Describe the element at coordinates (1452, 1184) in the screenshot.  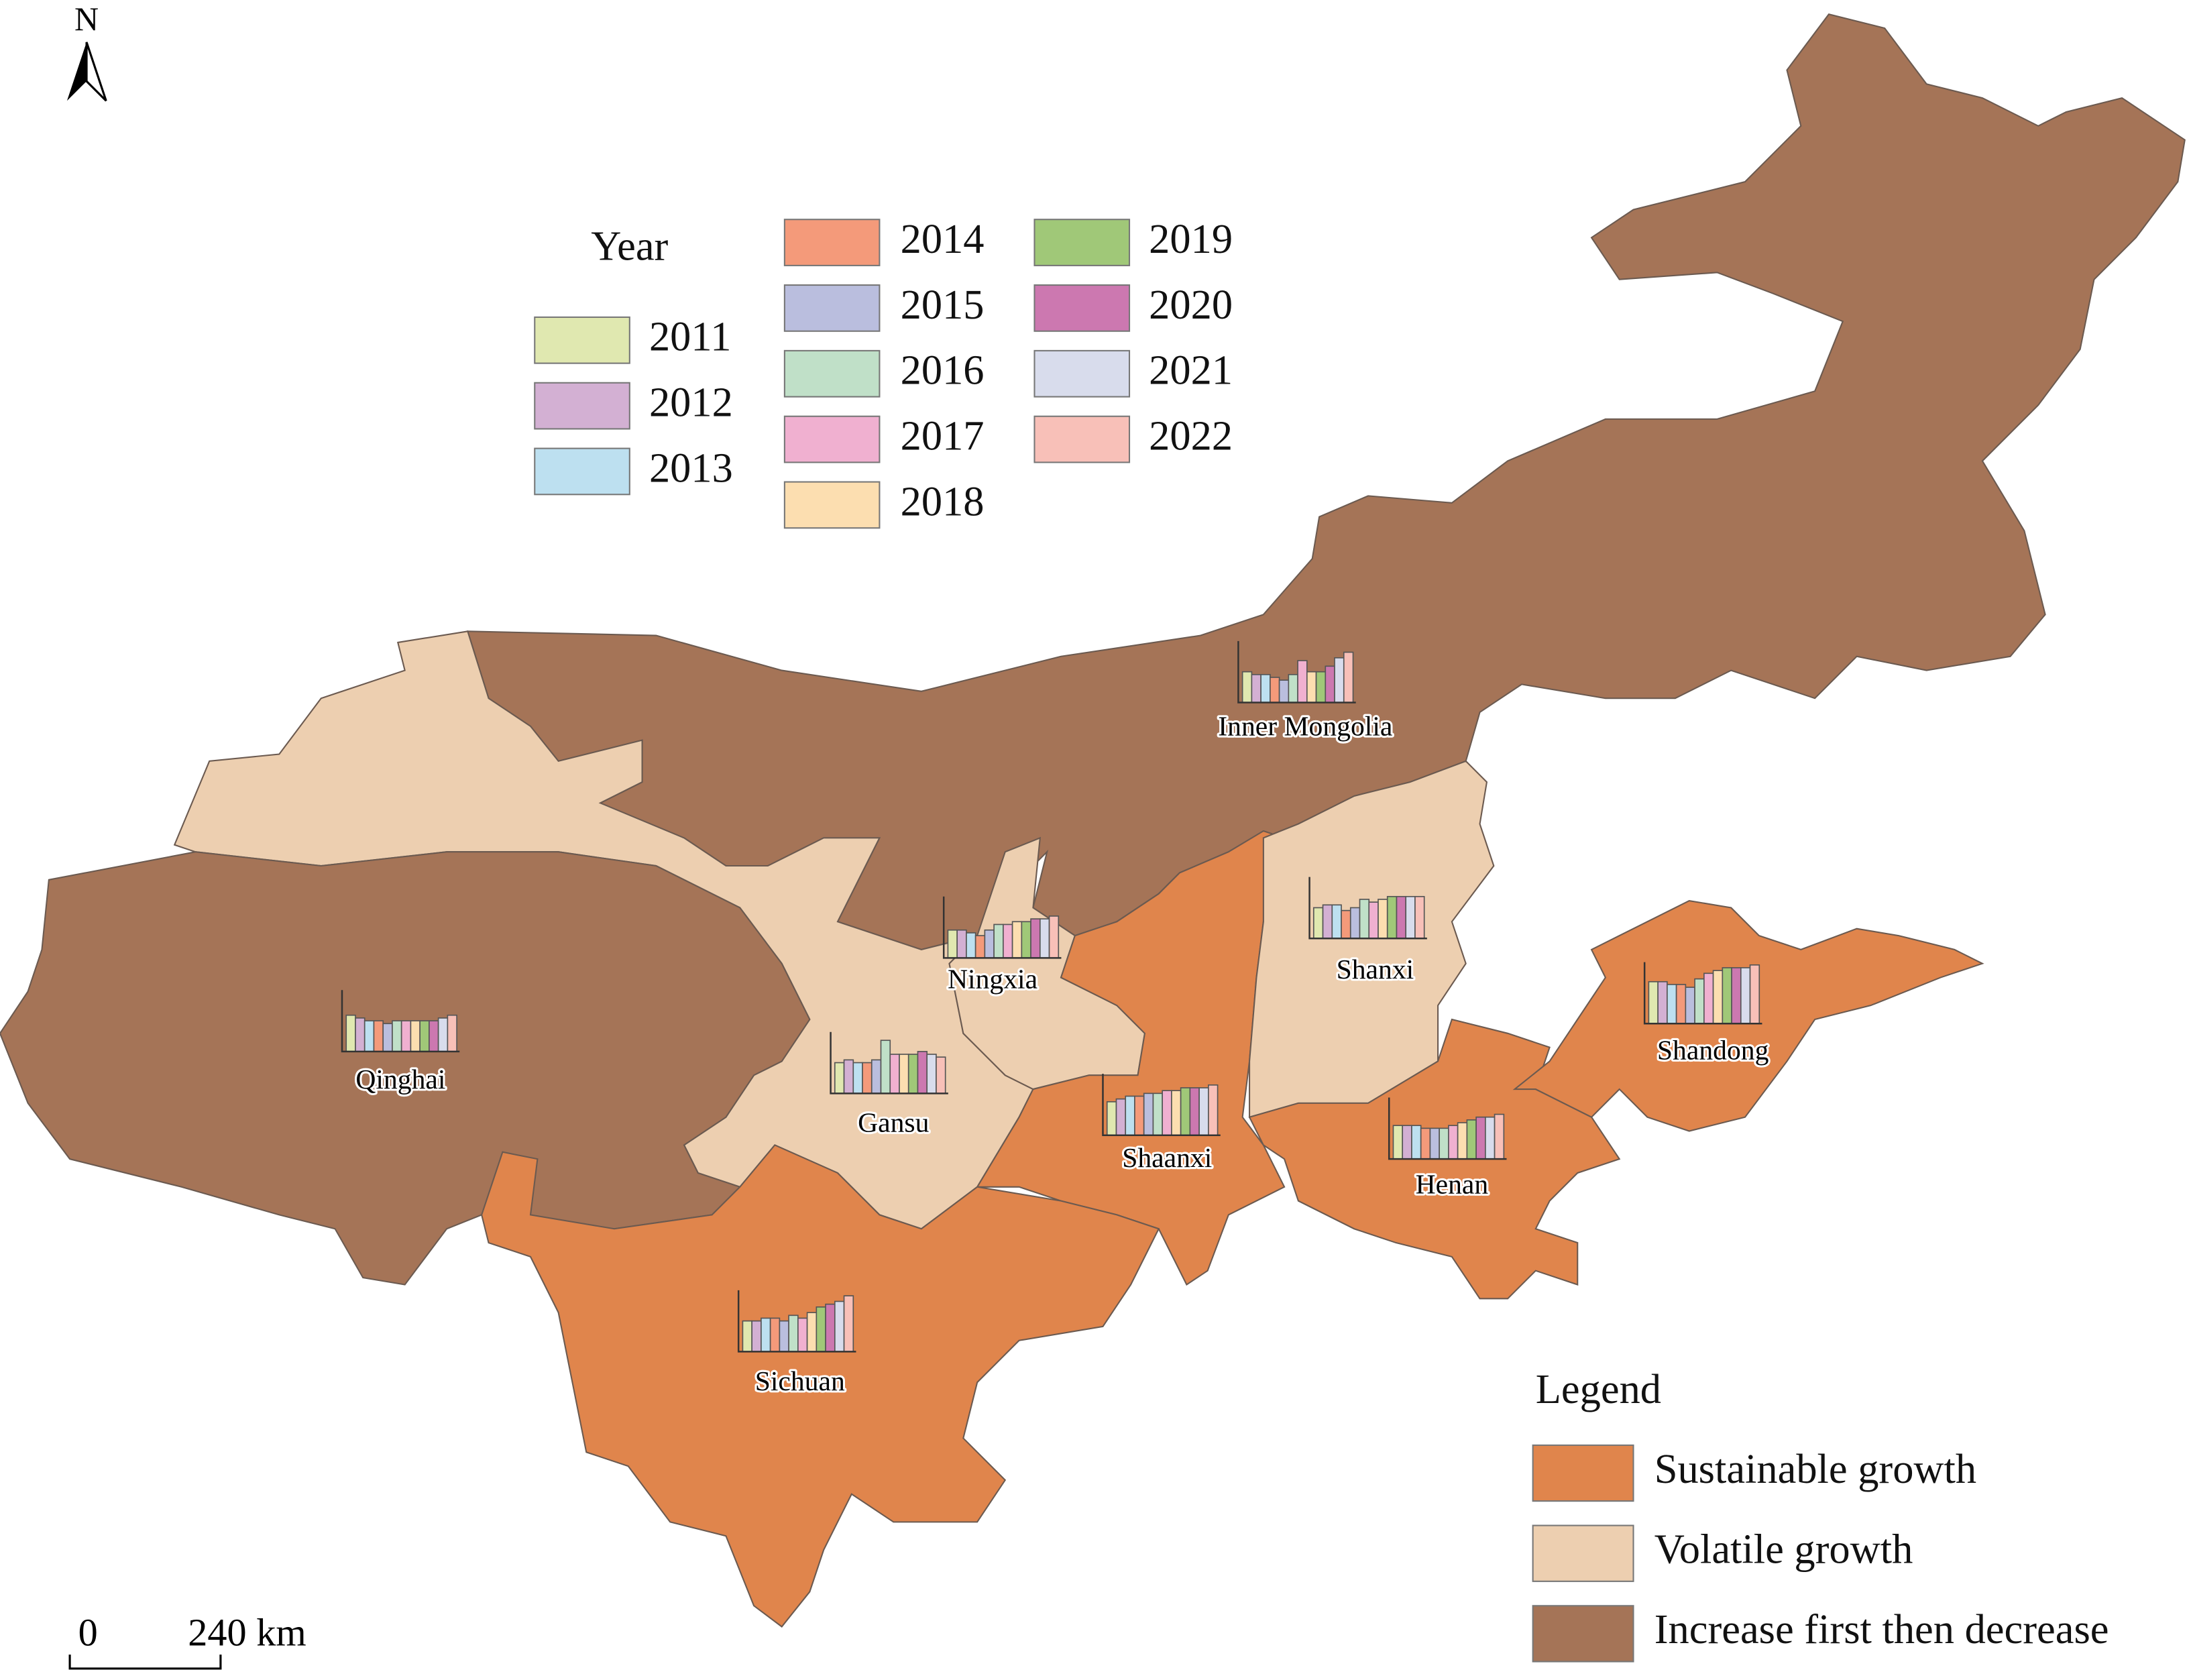
I see `province-label: Henan` at that location.